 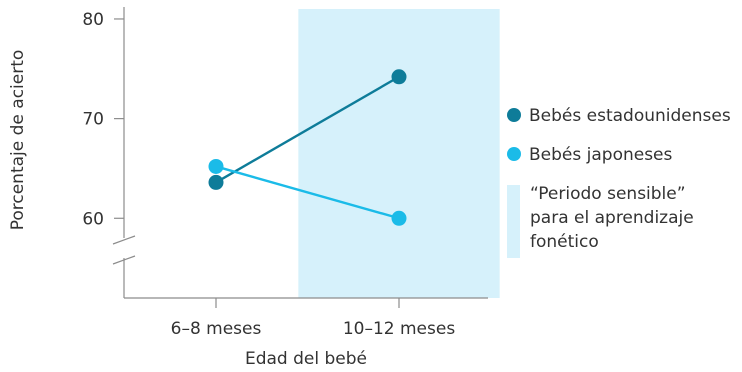 What do you see at coordinates (306, 359) in the screenshot?
I see `x-axis-title: Edad del bebé` at bounding box center [306, 359].